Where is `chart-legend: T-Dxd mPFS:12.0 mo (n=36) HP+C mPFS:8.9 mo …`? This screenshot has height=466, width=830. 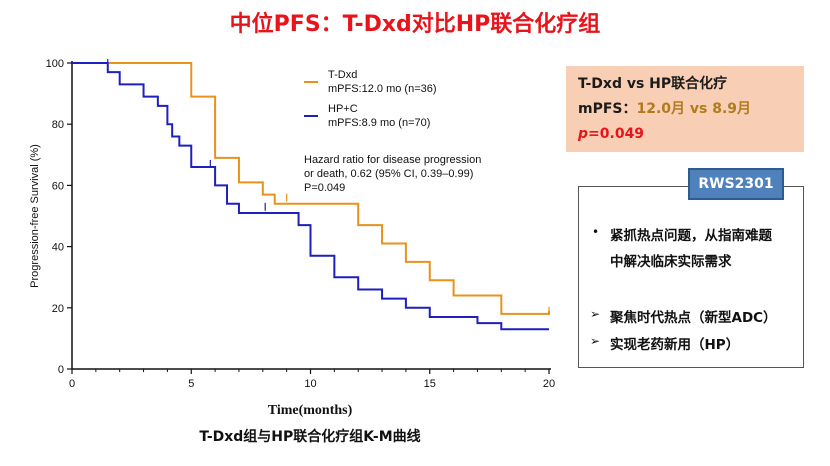
chart-legend: T-Dxd mPFS:12.0 mo (n=36) HP+C mPFS:8.9 mo … is located at coordinates (370, 99).